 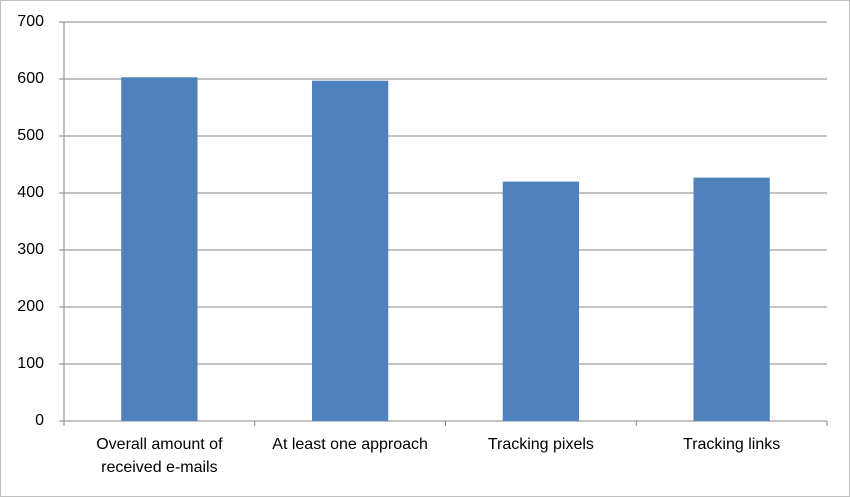 What do you see at coordinates (350, 444) in the screenshot?
I see `x-tick-label: At least one approach` at bounding box center [350, 444].